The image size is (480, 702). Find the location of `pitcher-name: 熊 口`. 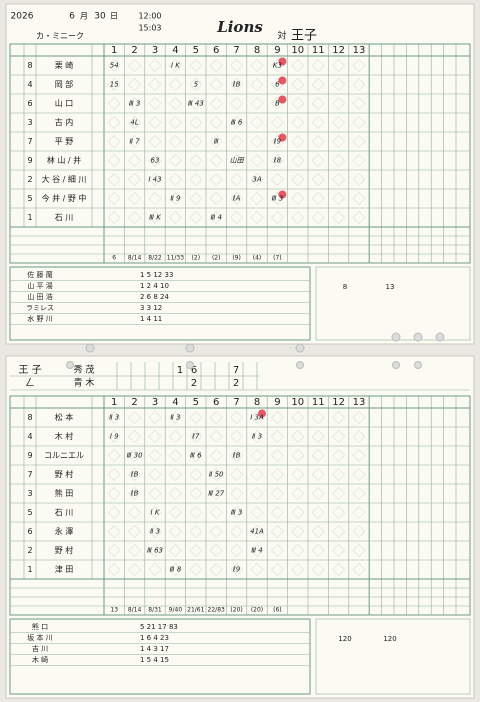

pitcher-name: 熊 口 is located at coordinates (40, 626).